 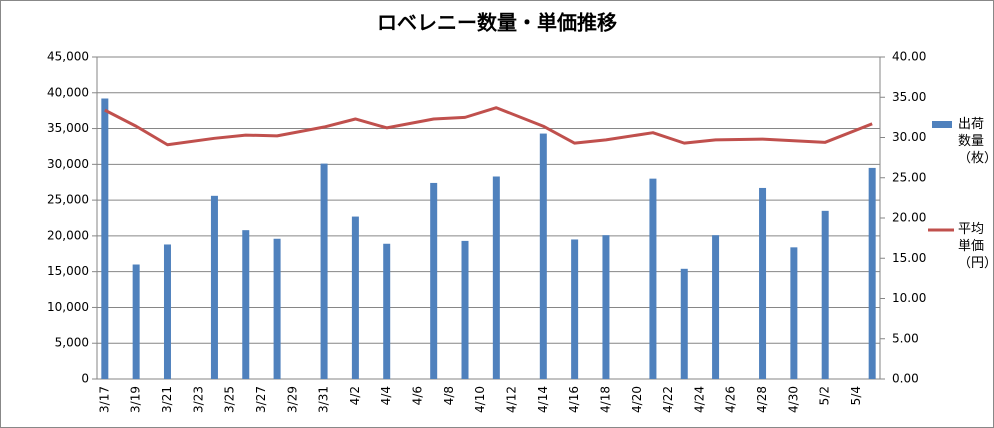 What do you see at coordinates (230, 399) in the screenshot?
I see `x-tick-label: 3/25` at bounding box center [230, 399].